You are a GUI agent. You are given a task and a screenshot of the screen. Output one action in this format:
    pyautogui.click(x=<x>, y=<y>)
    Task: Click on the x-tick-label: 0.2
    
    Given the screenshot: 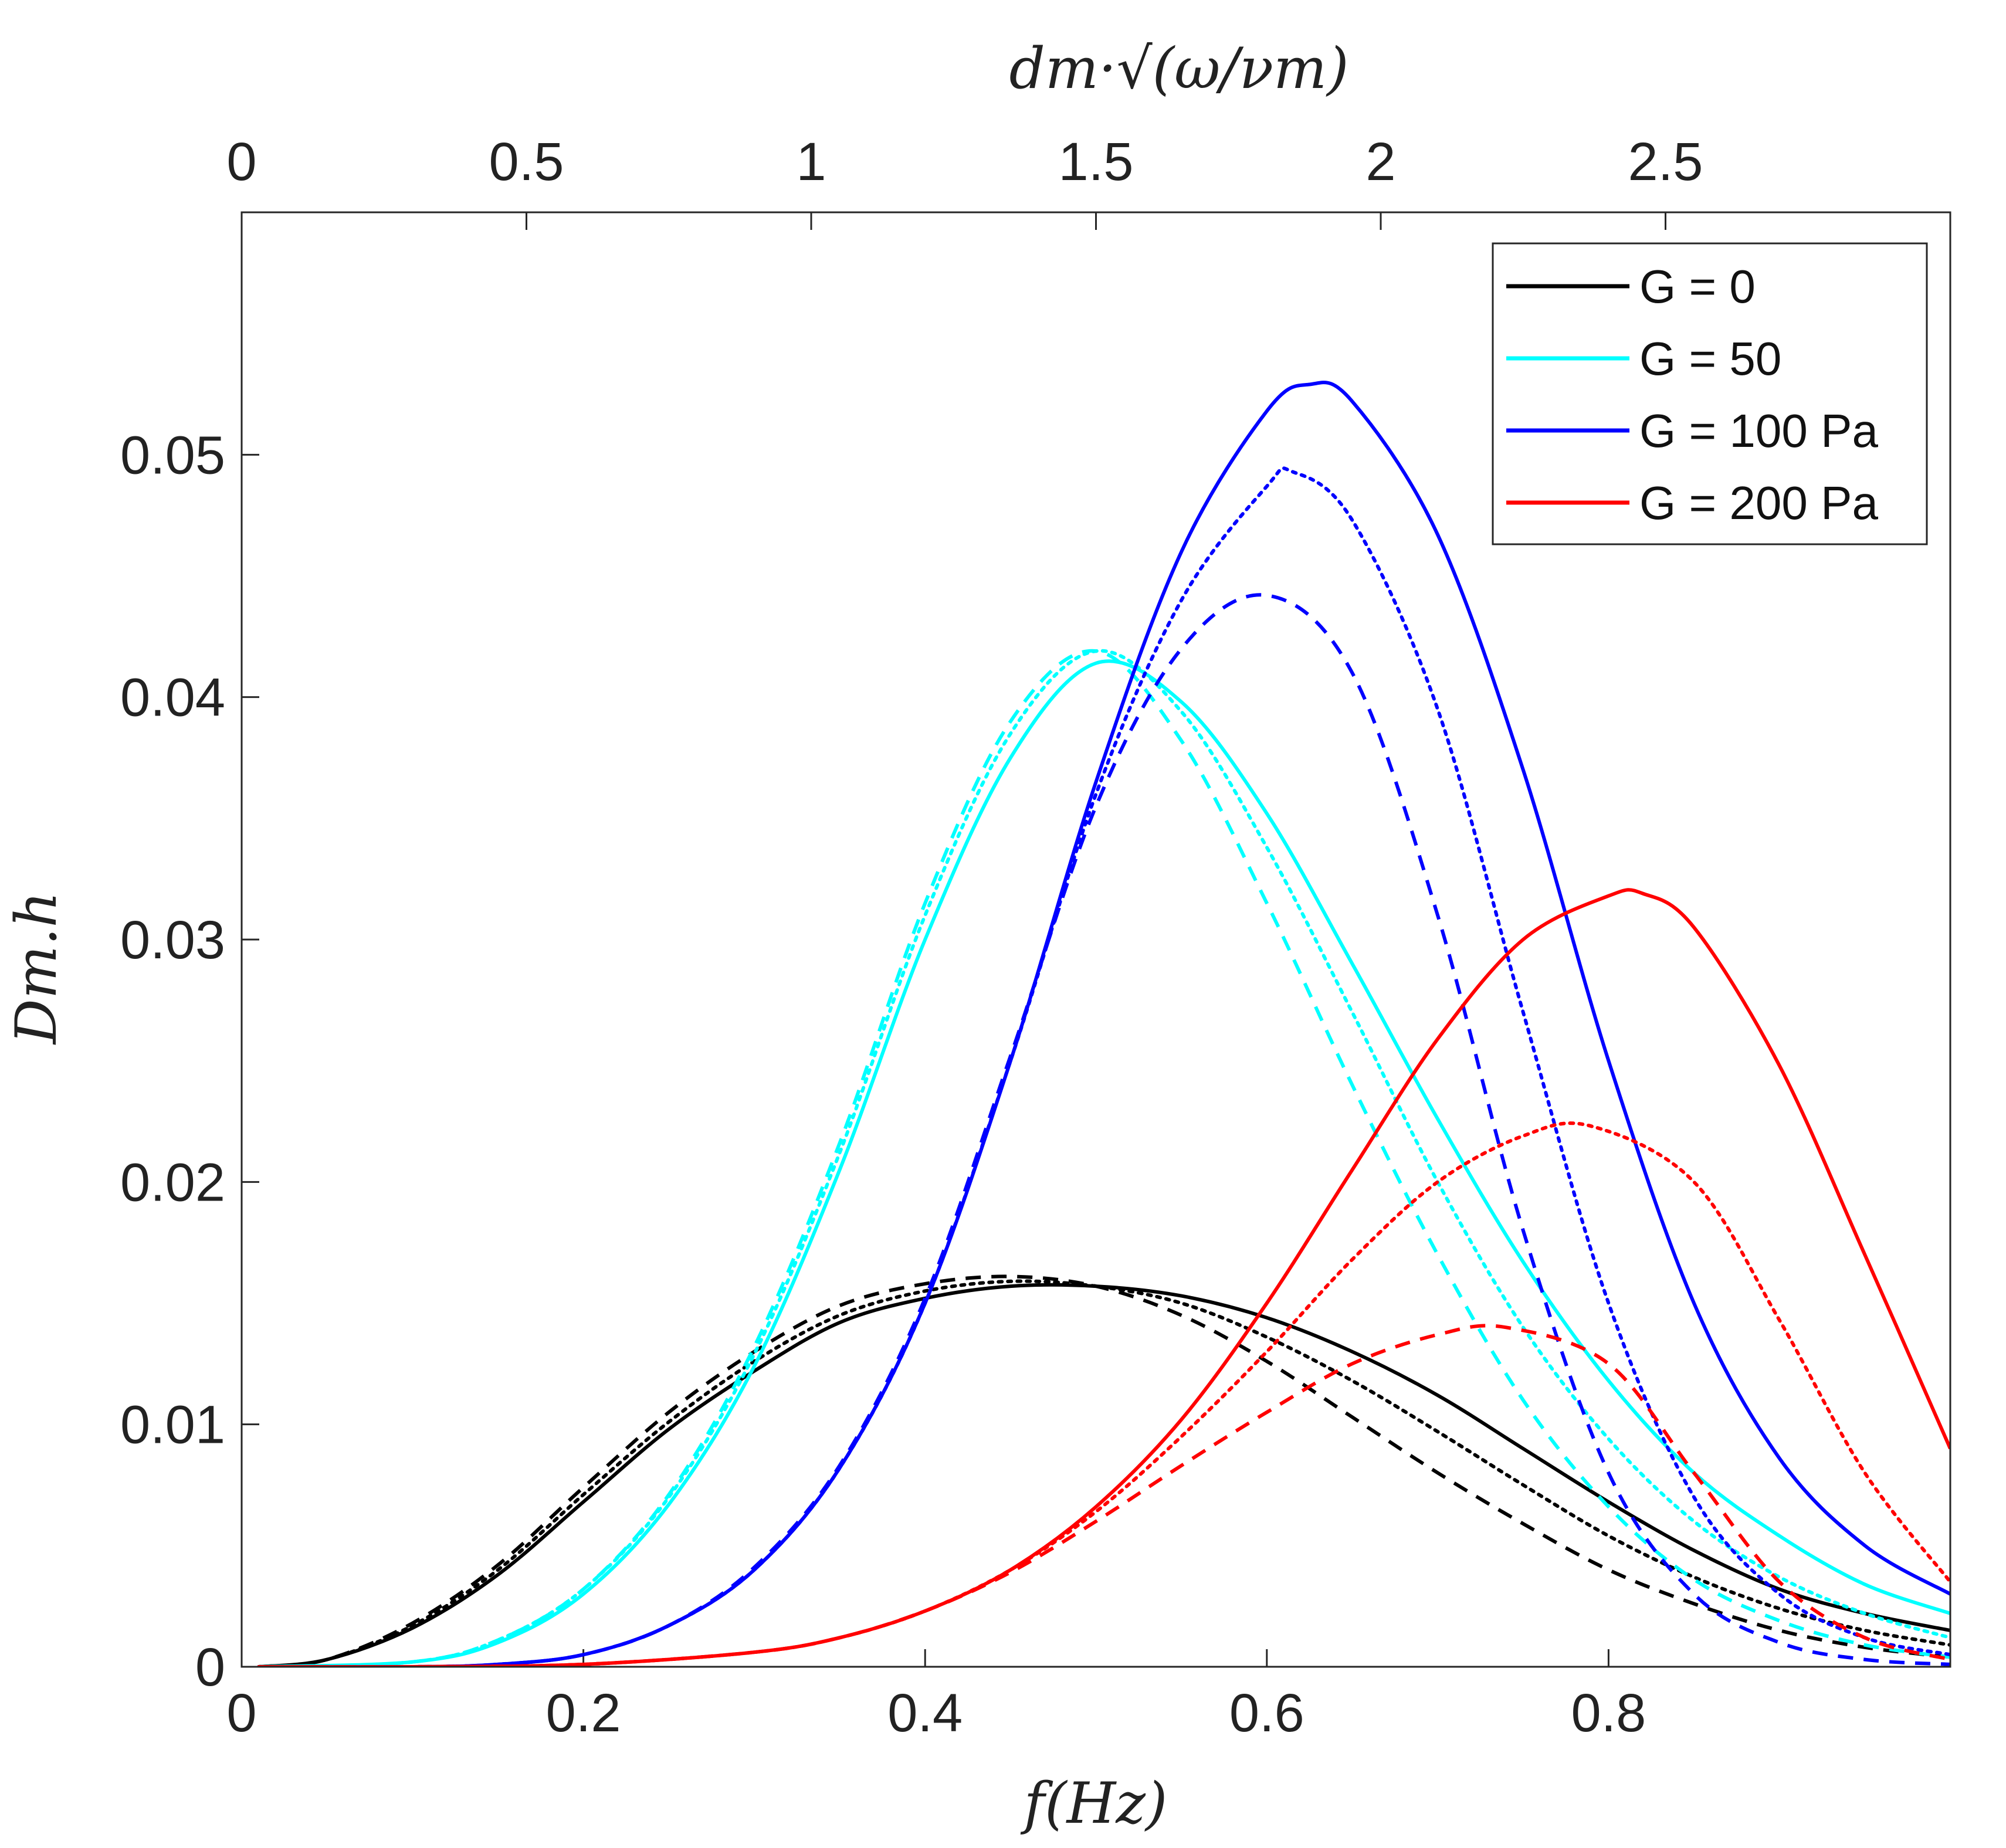 What is the action you would take?
    pyautogui.click(x=583, y=1713)
    